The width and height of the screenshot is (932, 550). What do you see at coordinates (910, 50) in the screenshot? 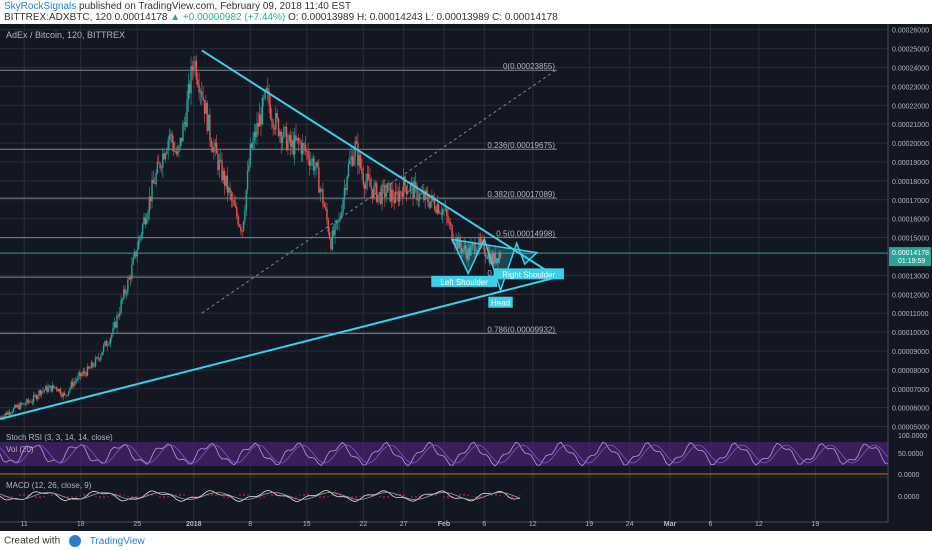
I see `price-tick: 0.00025000` at bounding box center [910, 50].